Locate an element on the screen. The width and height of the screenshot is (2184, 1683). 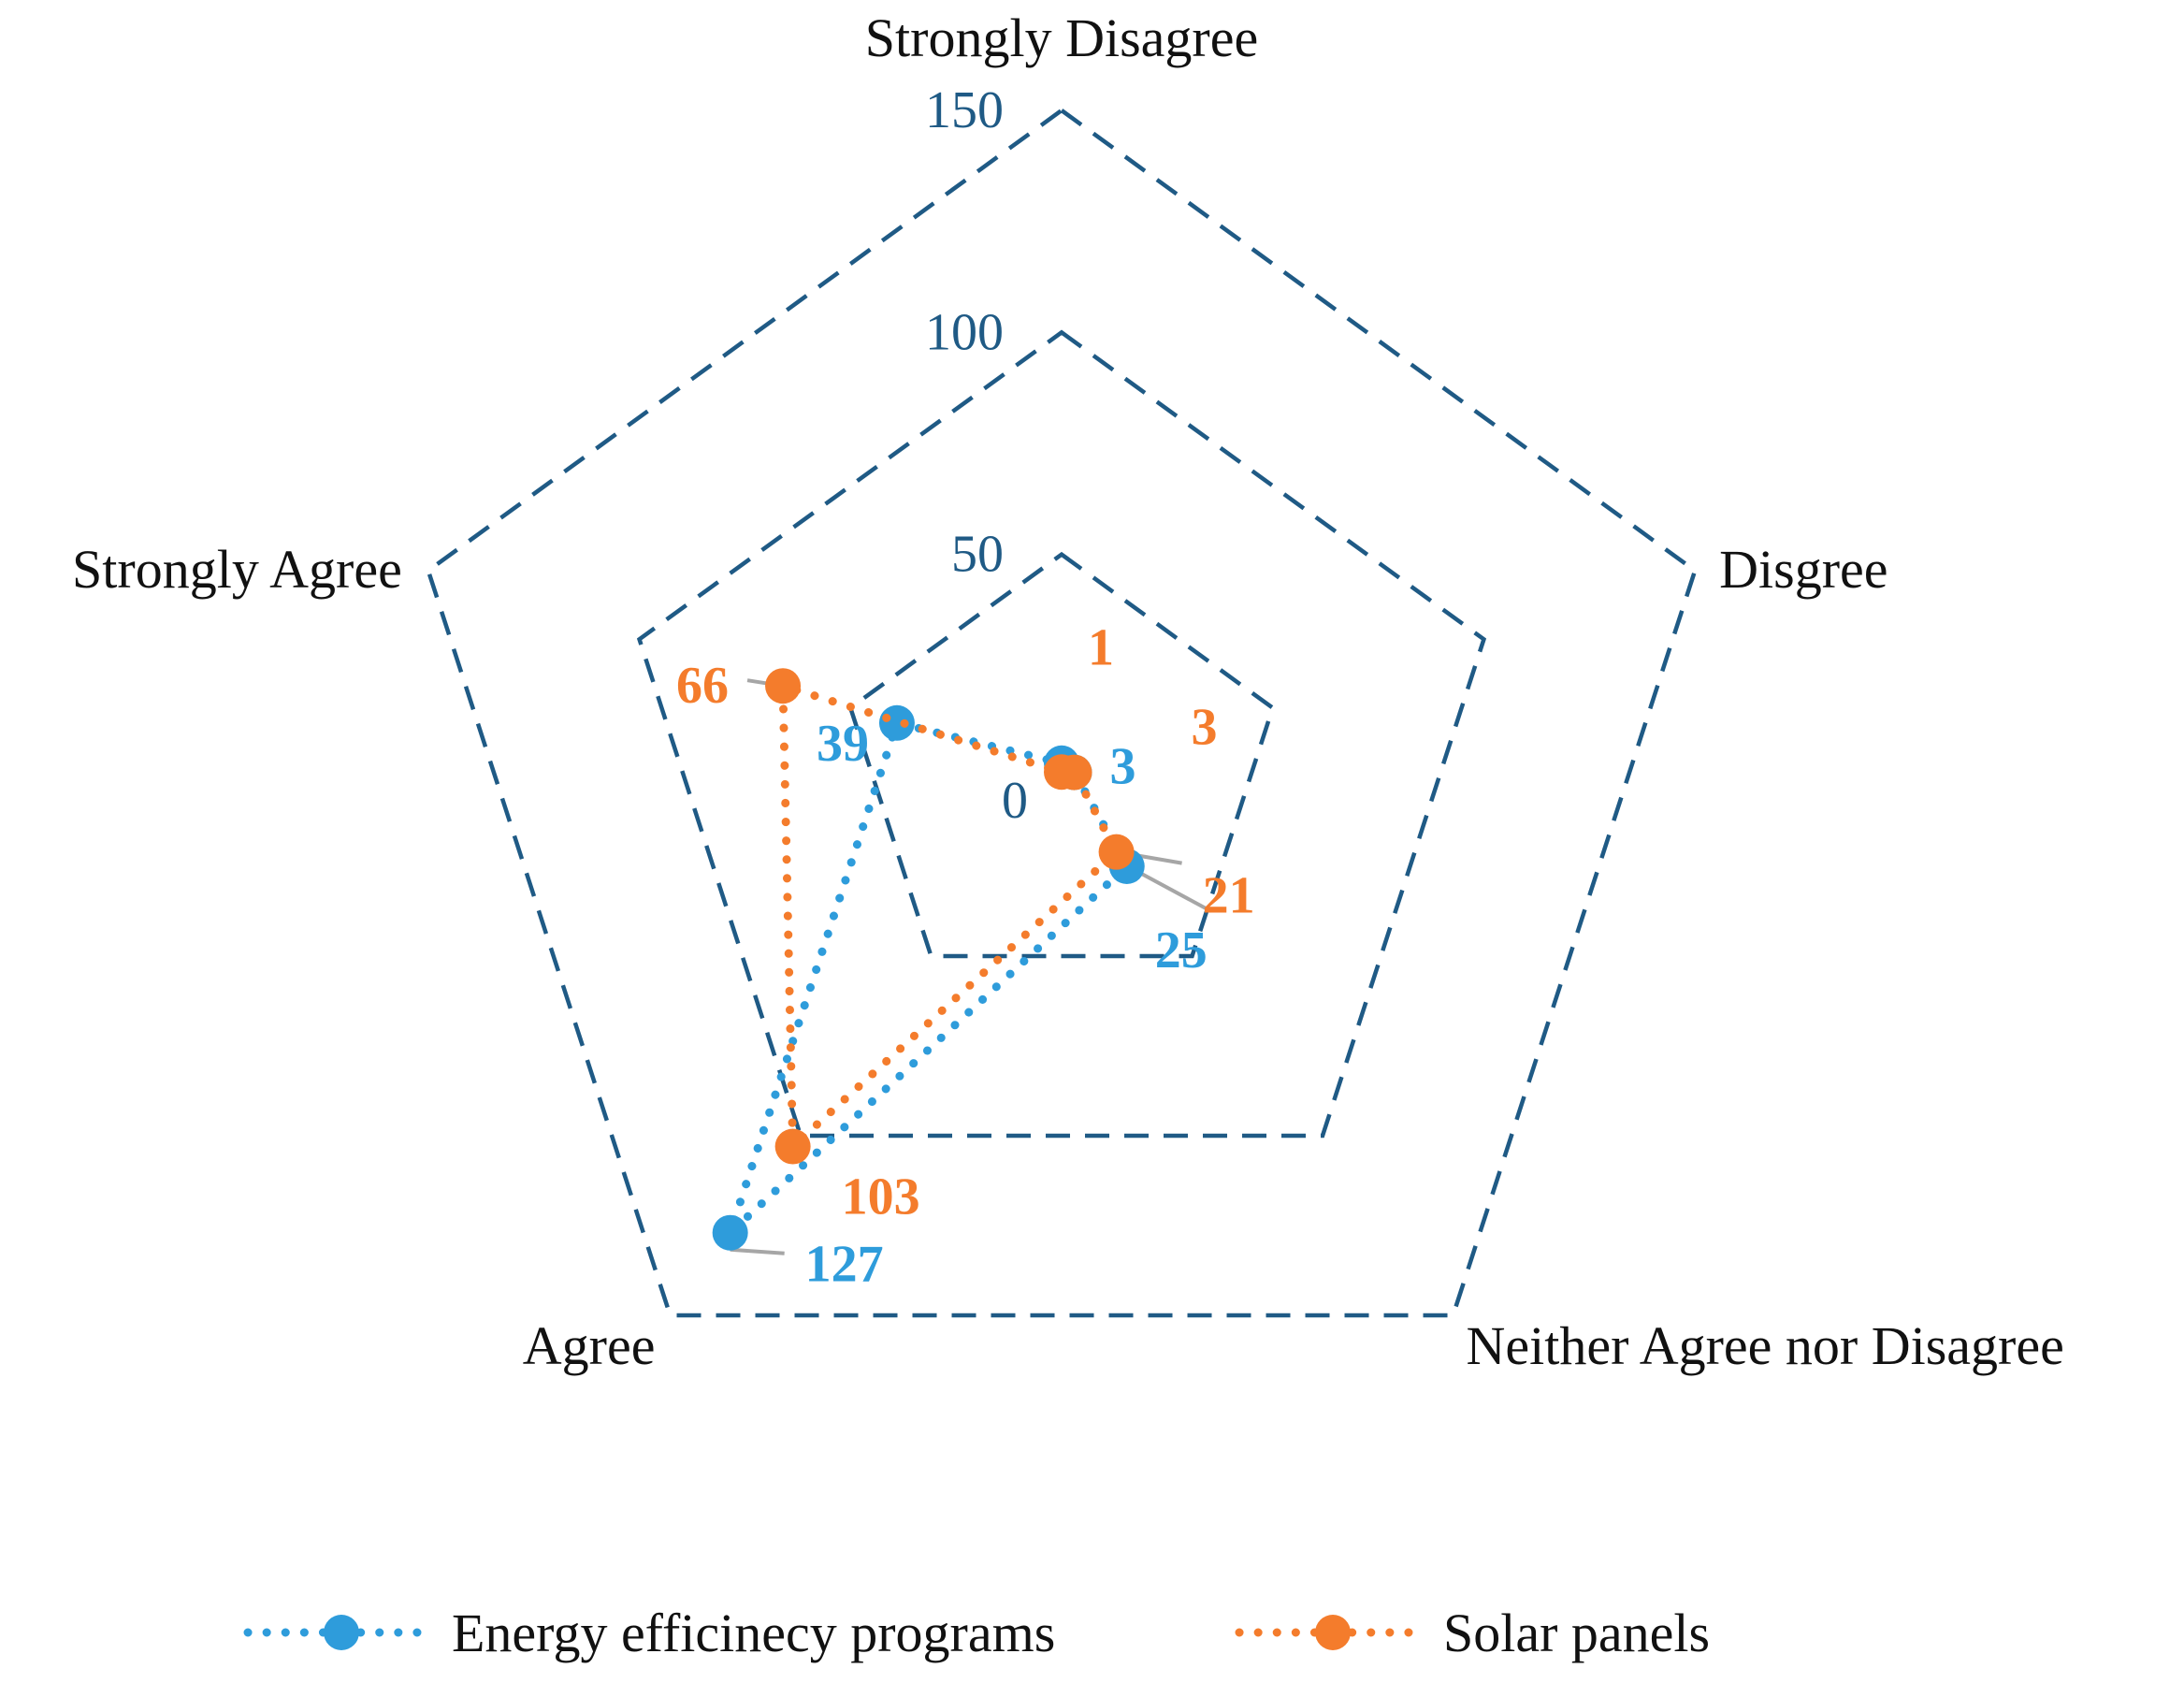
series-group is located at coordinates (928, 959).